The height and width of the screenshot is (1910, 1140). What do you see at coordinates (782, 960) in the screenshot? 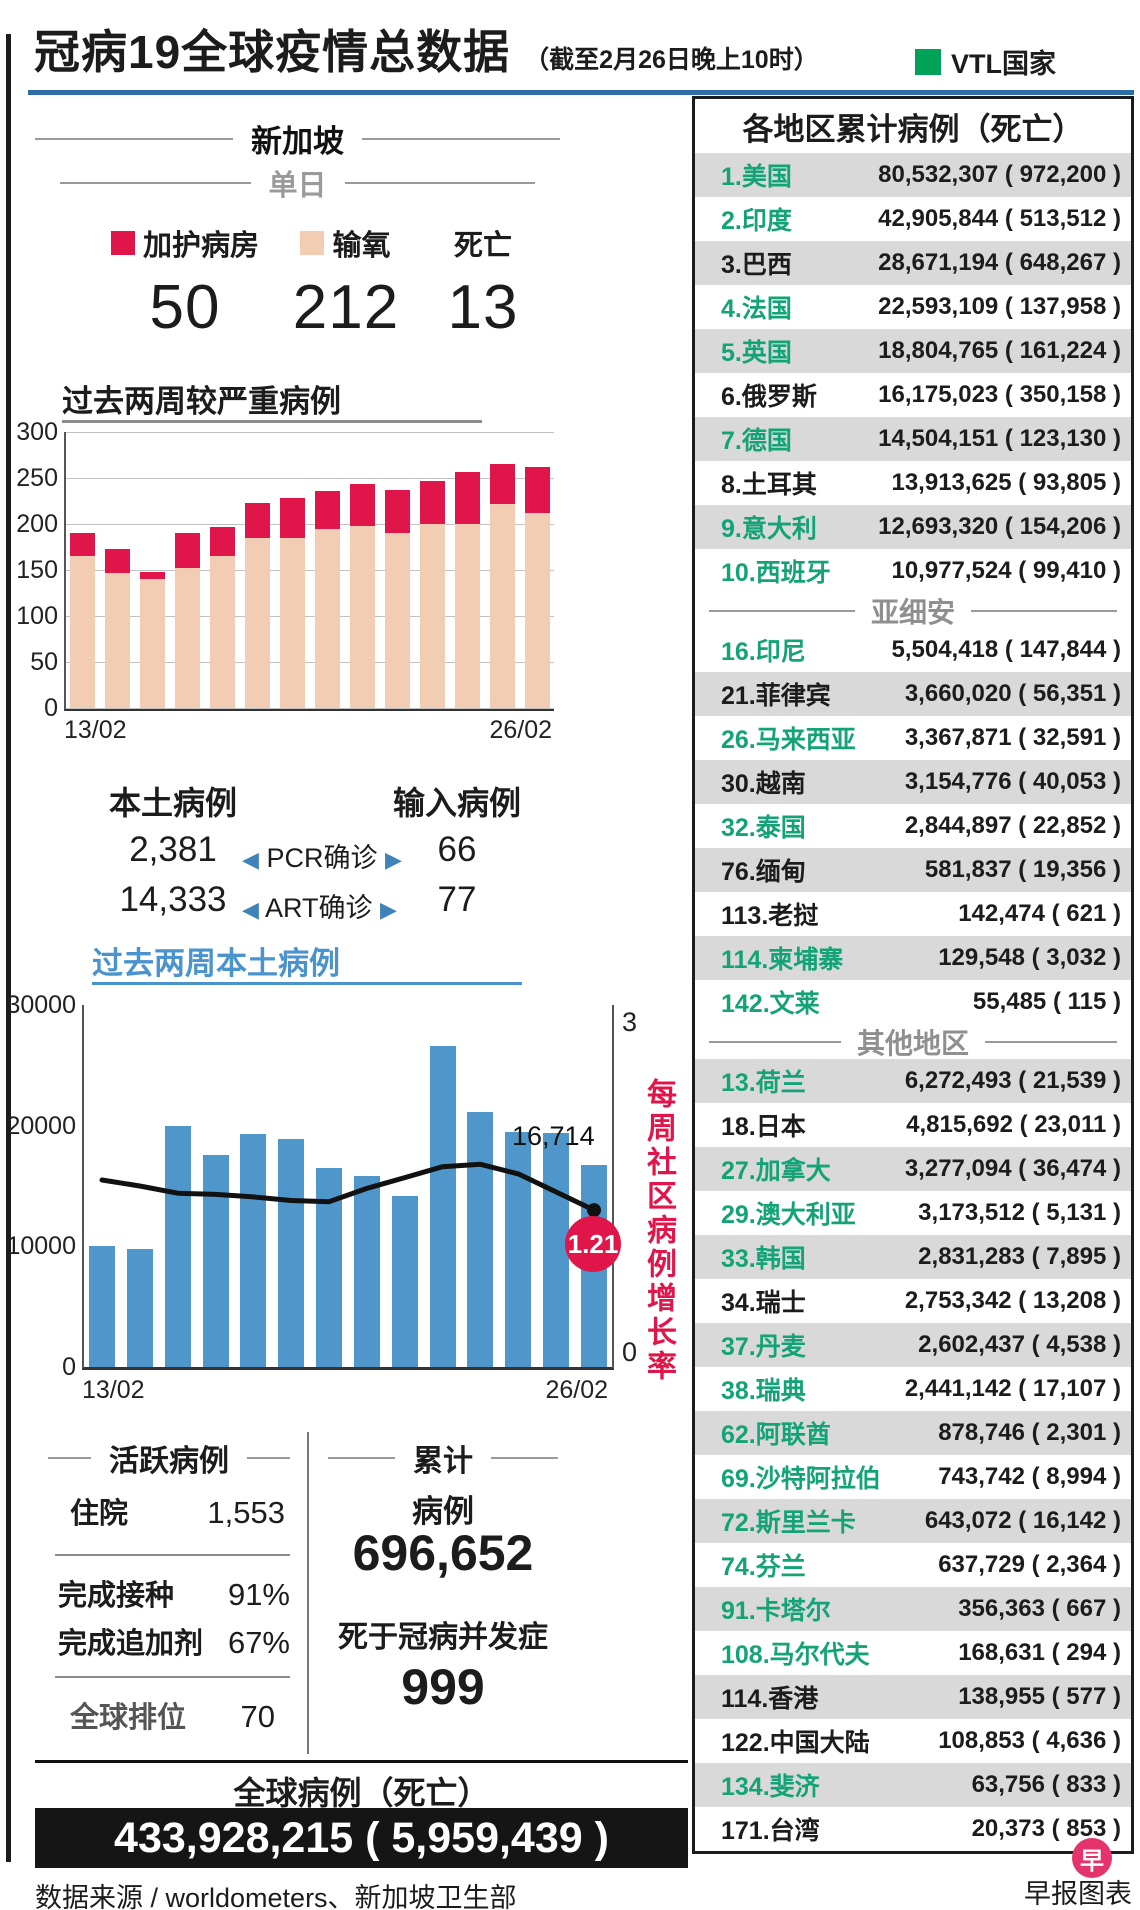
I see `region-name: 114.柬埔寨` at bounding box center [782, 960].